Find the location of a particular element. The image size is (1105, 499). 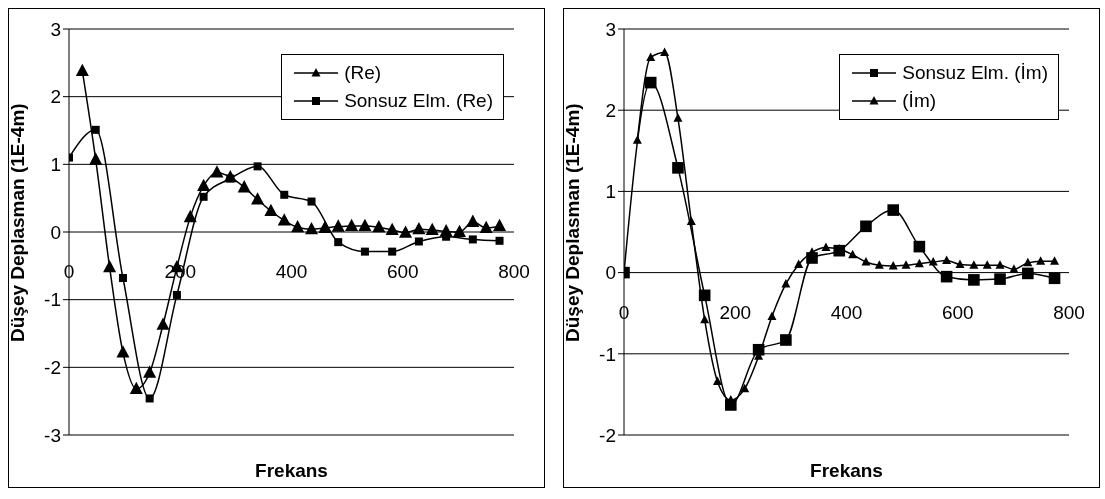

legend-label: (Re) is located at coordinates (363, 73).